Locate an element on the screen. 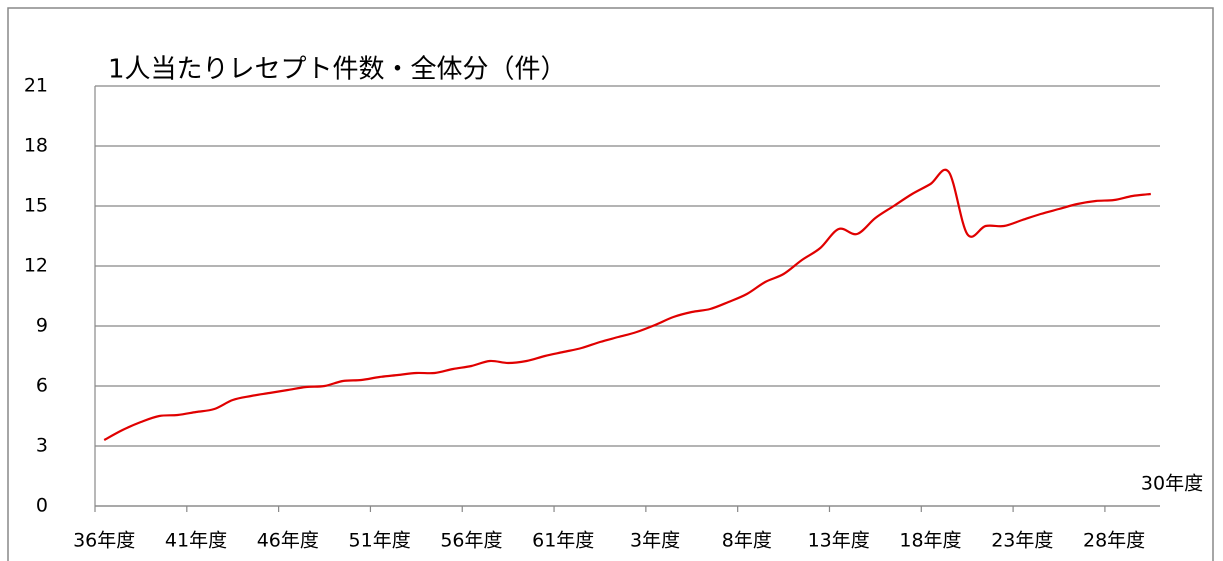  x-tick-label: 13年度 is located at coordinates (839, 541).